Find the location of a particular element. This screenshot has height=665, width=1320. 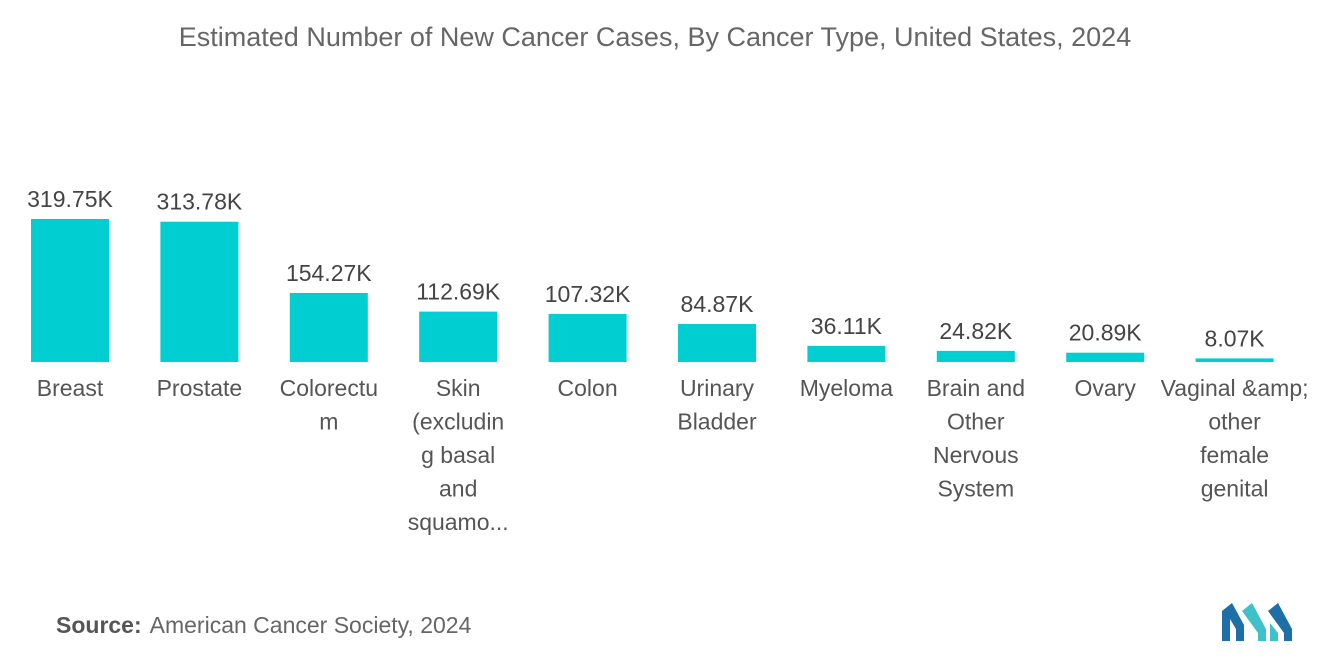

category-label-8: Ovary is located at coordinates (1106, 388).